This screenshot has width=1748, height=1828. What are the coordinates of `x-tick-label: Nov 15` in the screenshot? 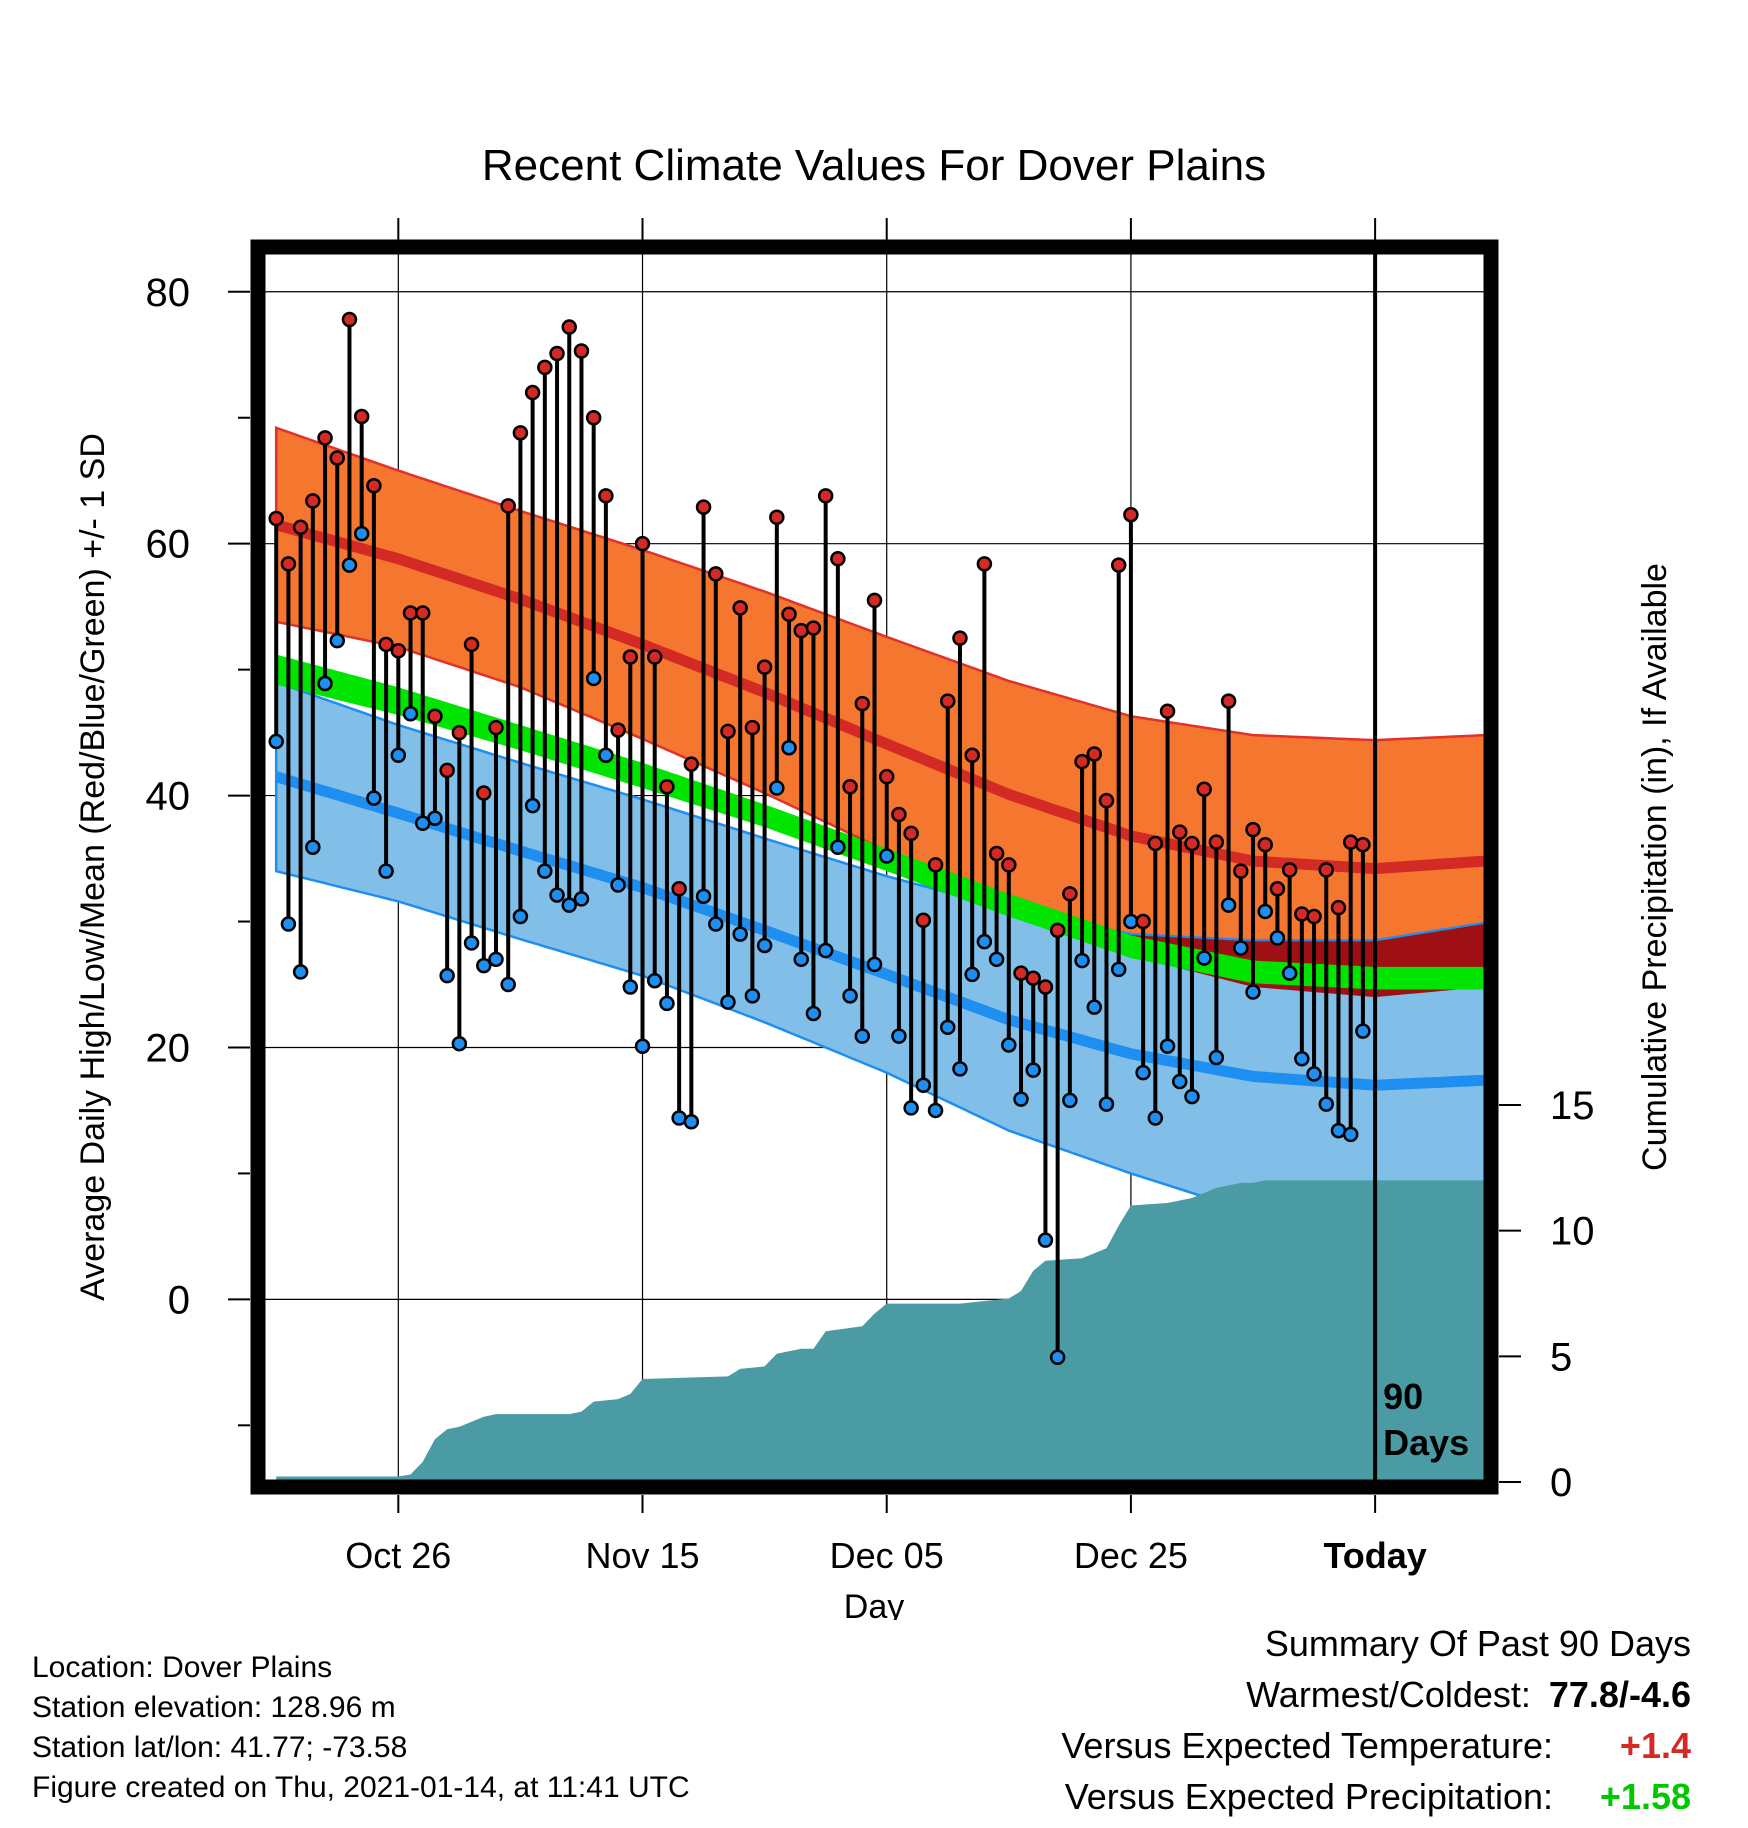 It's located at (642, 1555).